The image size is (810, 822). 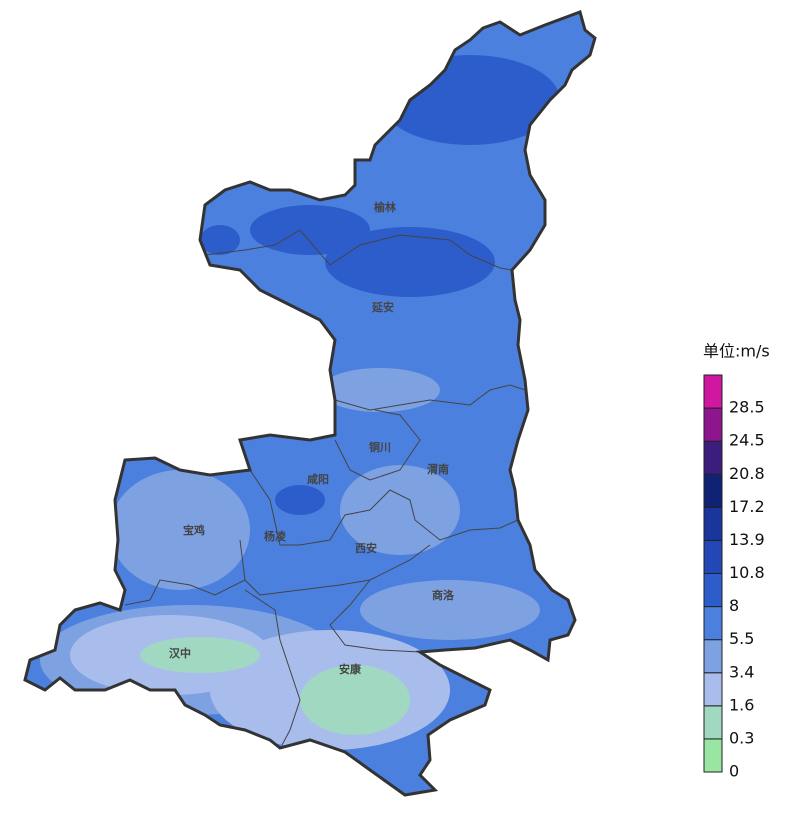 I want to click on legend-tick-label: 13.9, so click(x=747, y=539).